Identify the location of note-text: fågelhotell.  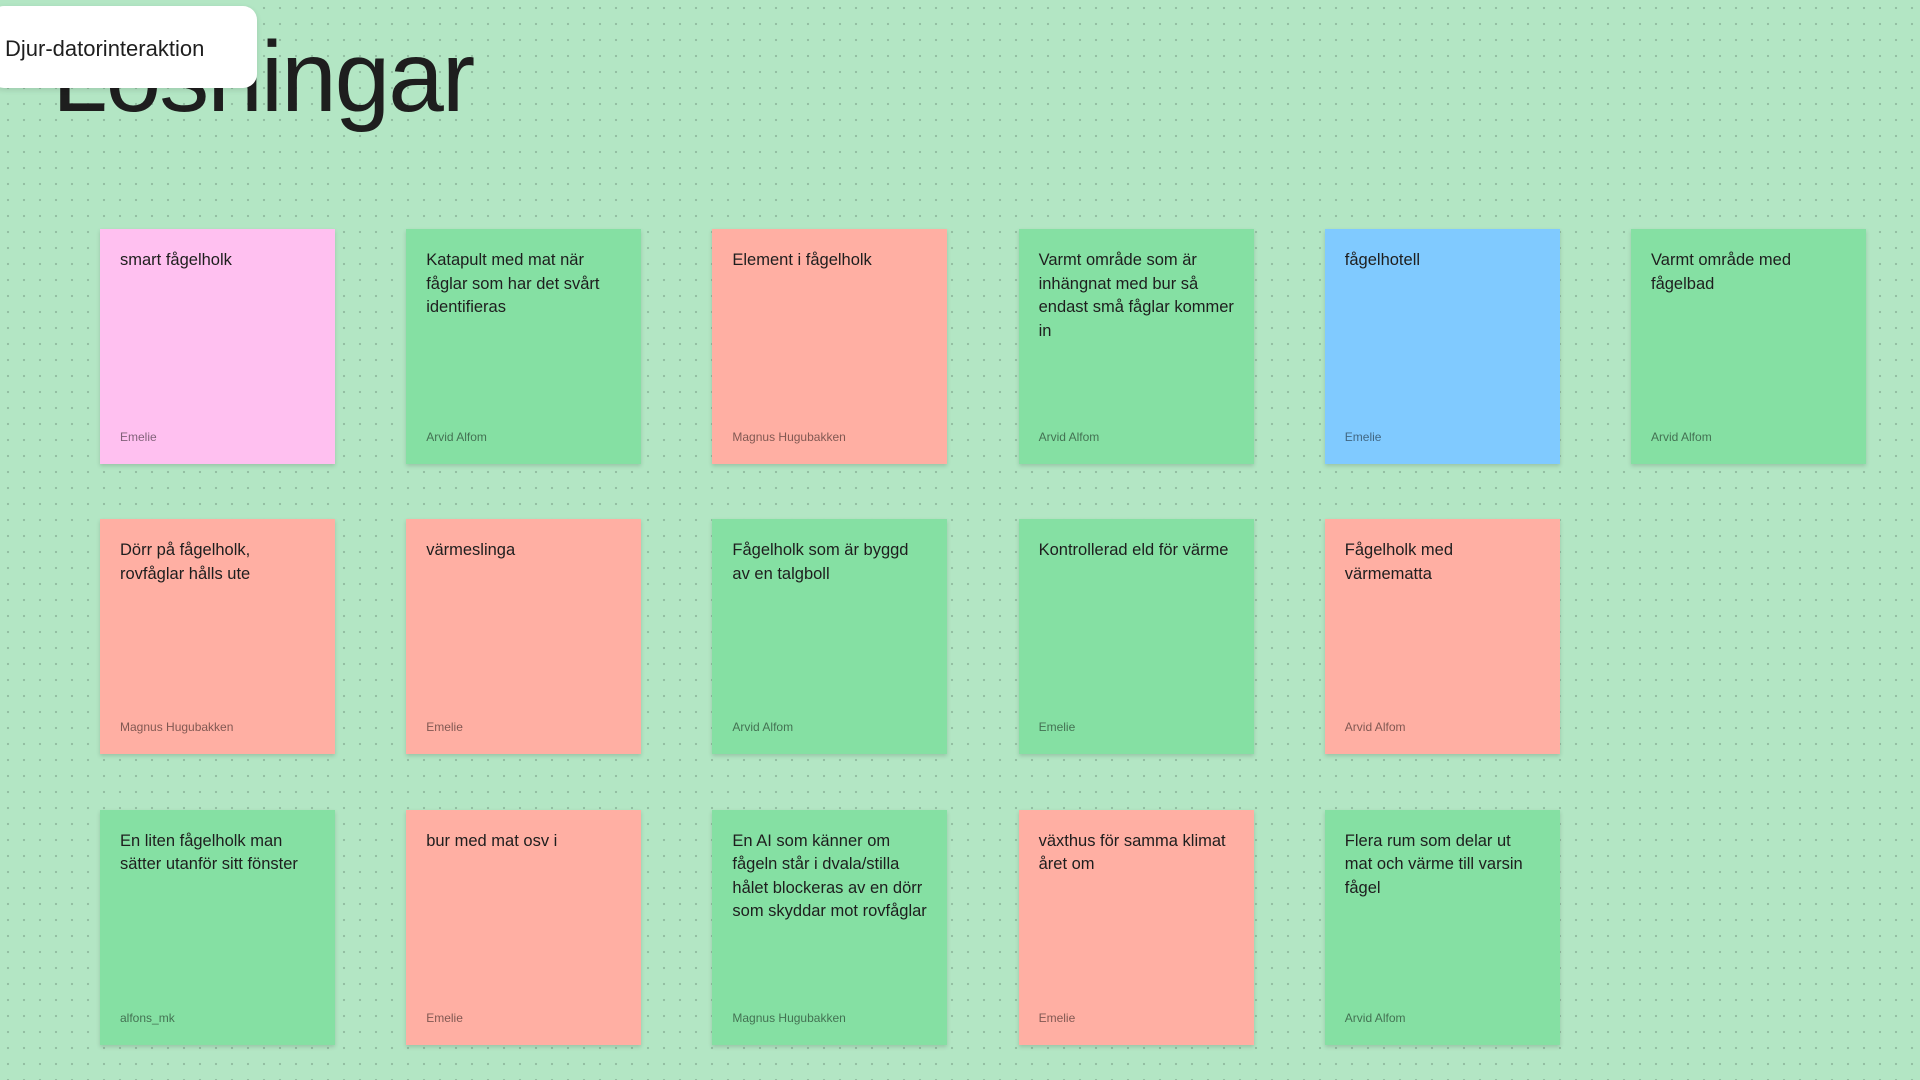
(1382, 260).